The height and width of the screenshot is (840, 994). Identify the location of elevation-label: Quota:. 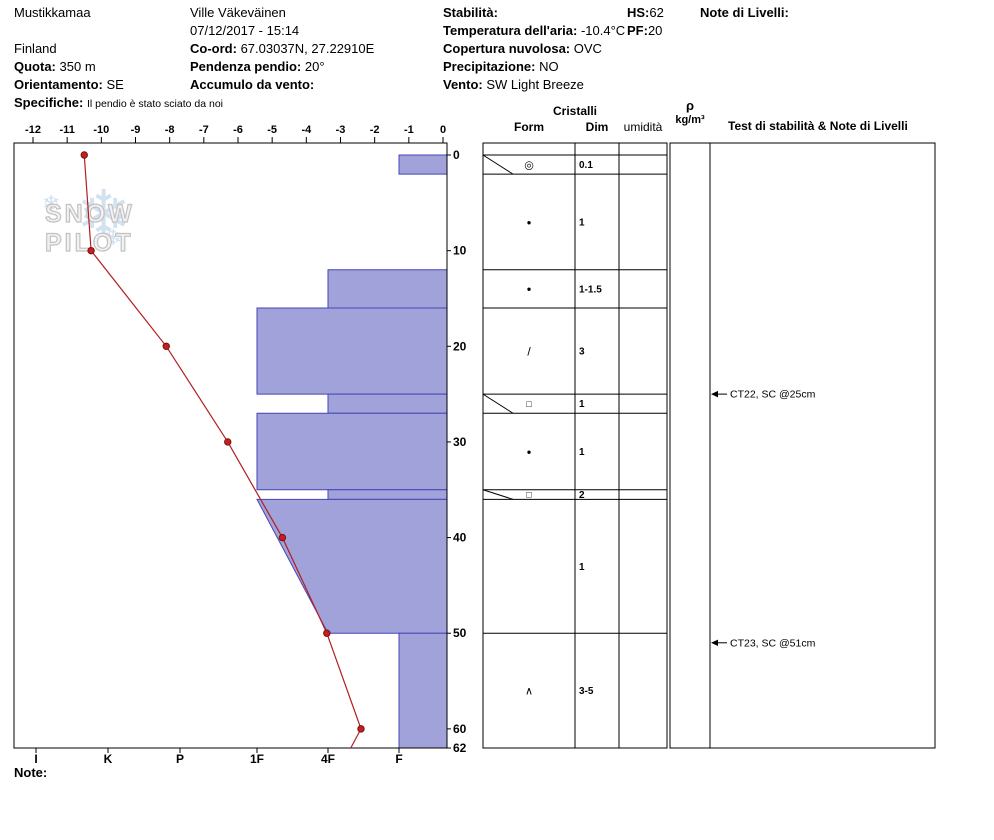
(35, 66).